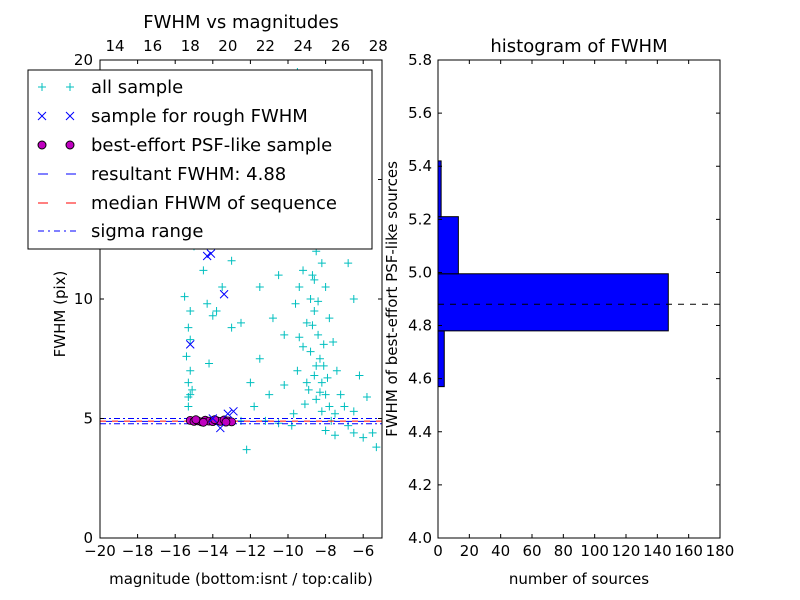 The height and width of the screenshot is (600, 800). Describe the element at coordinates (152, 46) in the screenshot. I see `top-x-tick-label: 16` at that location.